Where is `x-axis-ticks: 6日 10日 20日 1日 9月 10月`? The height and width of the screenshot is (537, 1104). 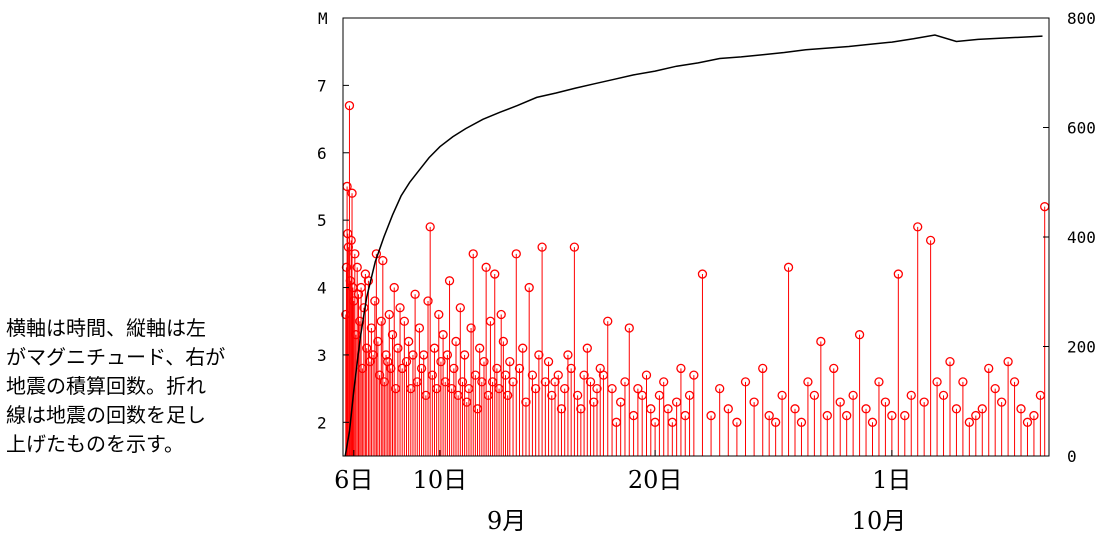
x-axis-ticks: 6日 10日 20日 1日 9月 10月 is located at coordinates (623, 492).